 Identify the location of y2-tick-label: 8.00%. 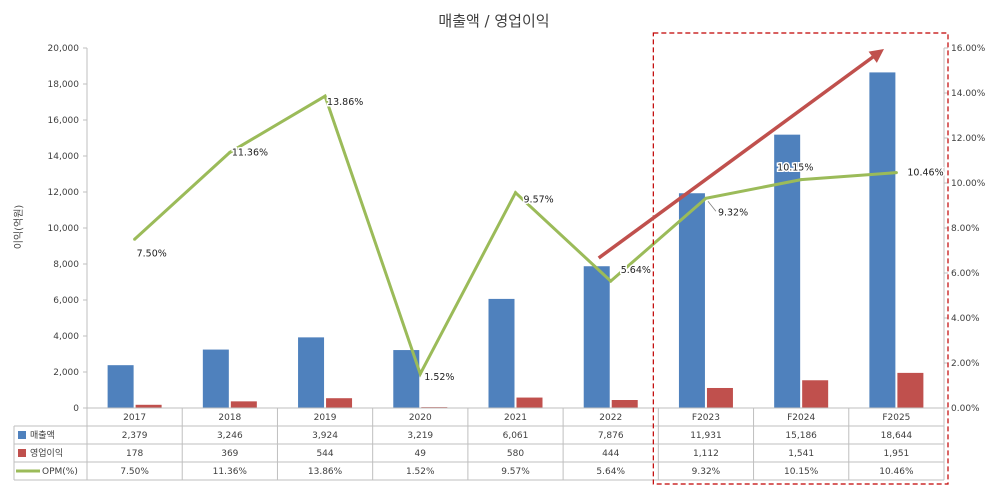
(965, 229).